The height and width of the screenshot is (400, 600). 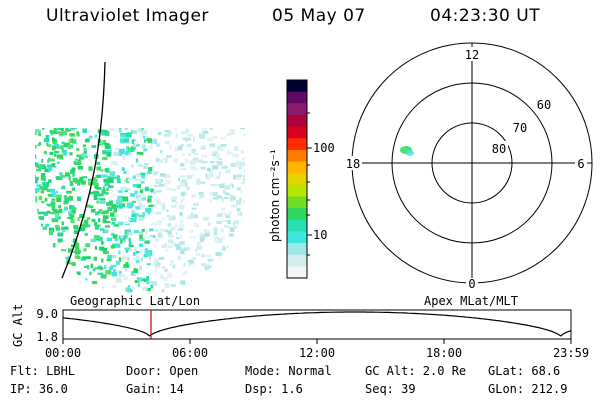 What do you see at coordinates (274, 389) in the screenshot?
I see `status-dsp: Dsp: 1.6` at bounding box center [274, 389].